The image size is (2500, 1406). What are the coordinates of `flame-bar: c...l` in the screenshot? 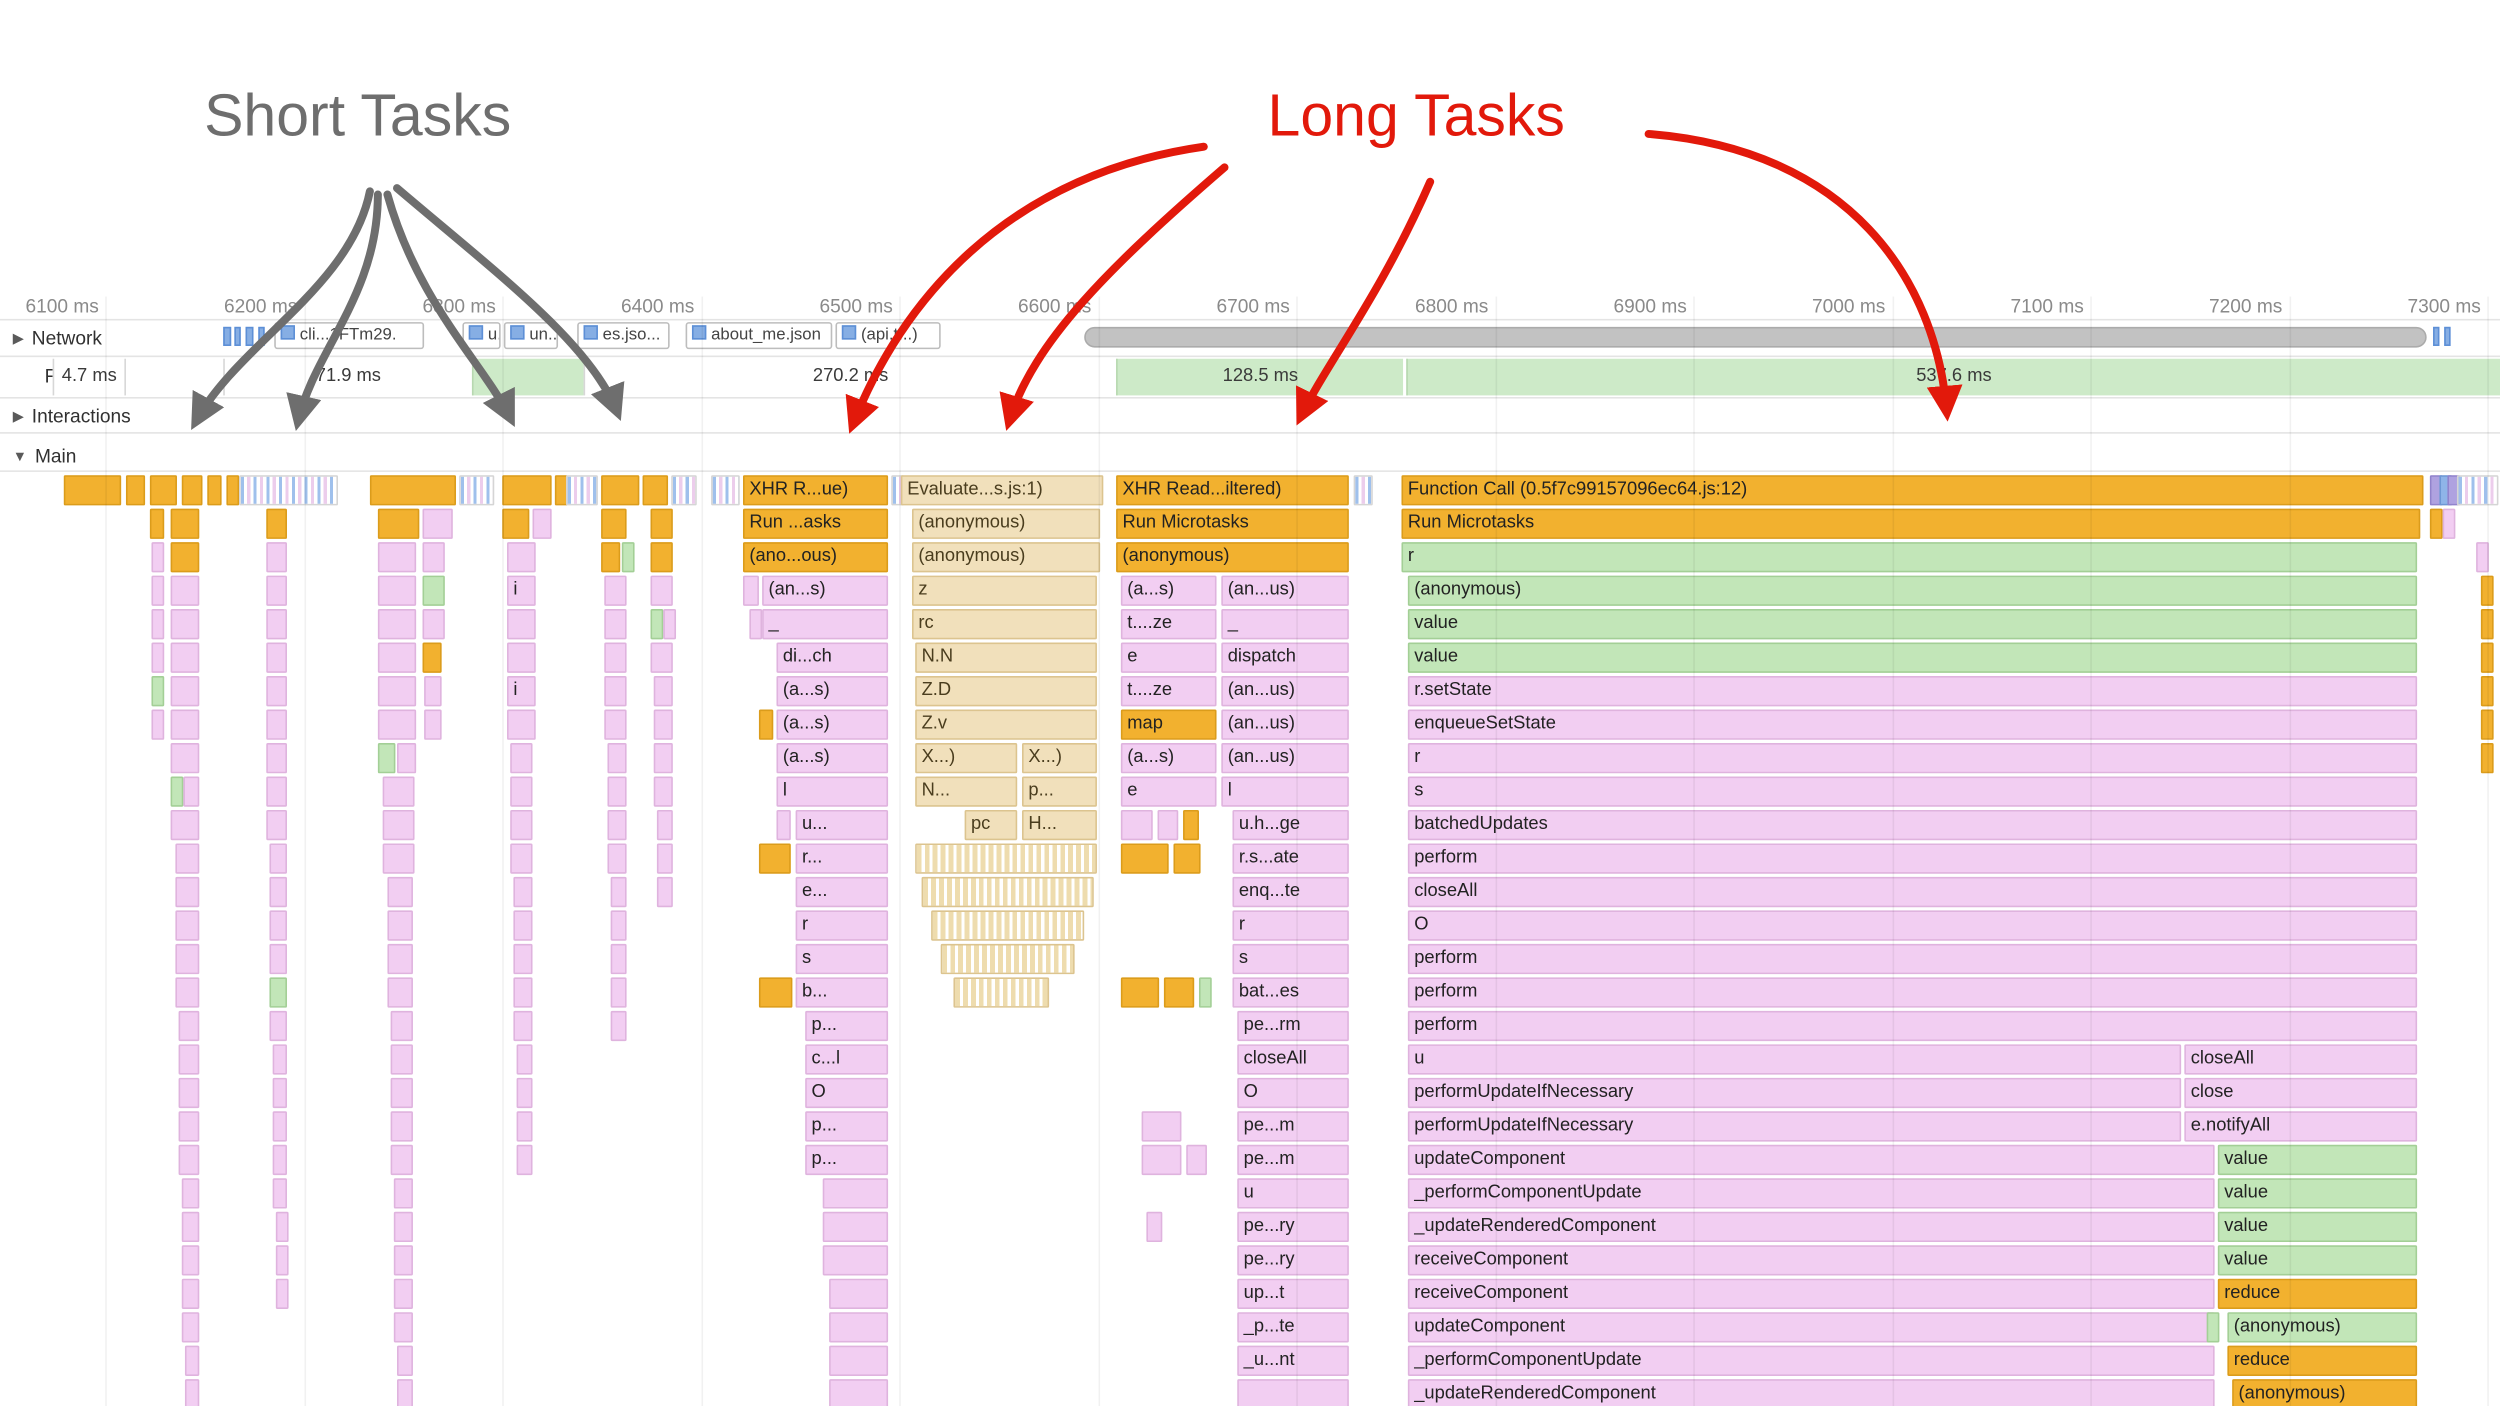 It's located at (847, 1059).